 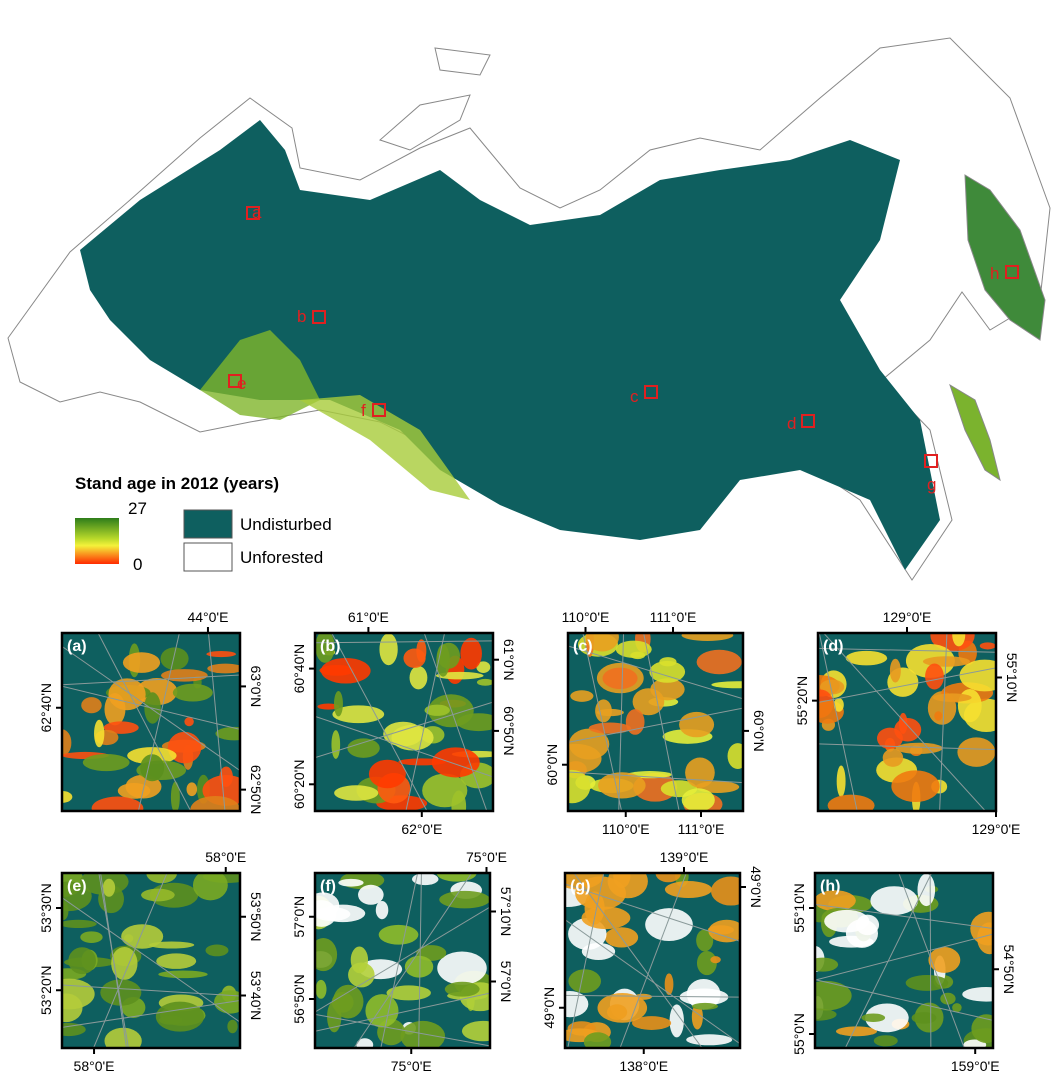 What do you see at coordinates (411, 1066) in the screenshot?
I see `coord-label: 75°0'E` at bounding box center [411, 1066].